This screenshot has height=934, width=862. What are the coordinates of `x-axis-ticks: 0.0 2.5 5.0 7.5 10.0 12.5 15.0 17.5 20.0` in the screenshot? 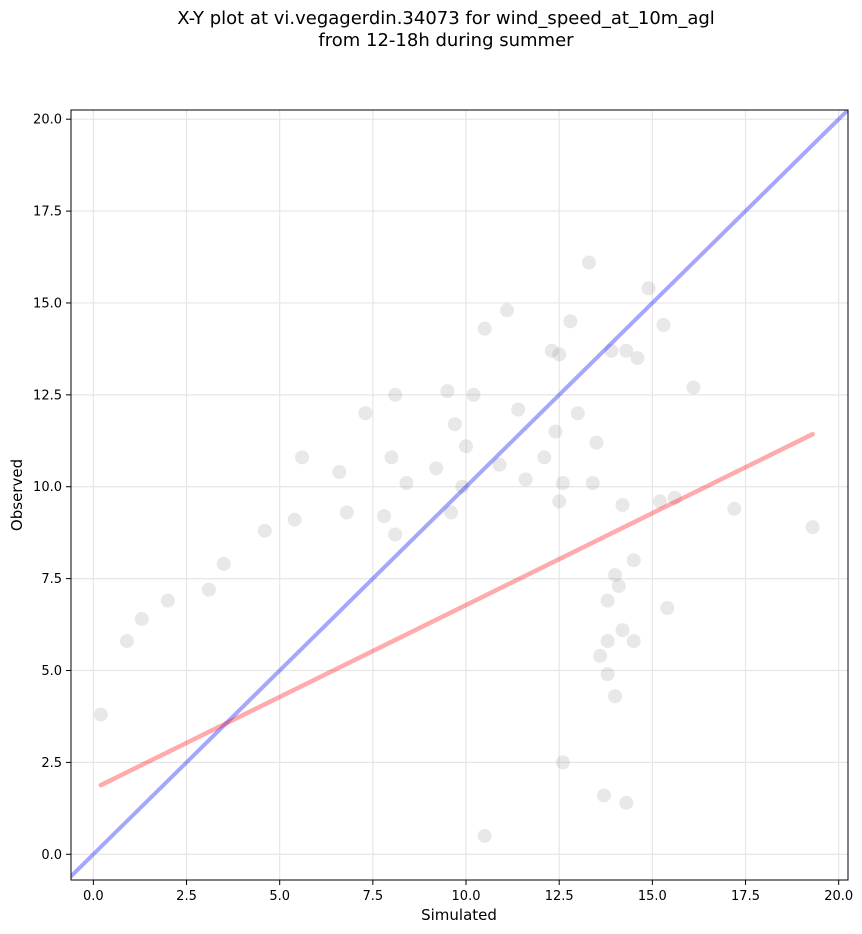 It's located at (468, 892).